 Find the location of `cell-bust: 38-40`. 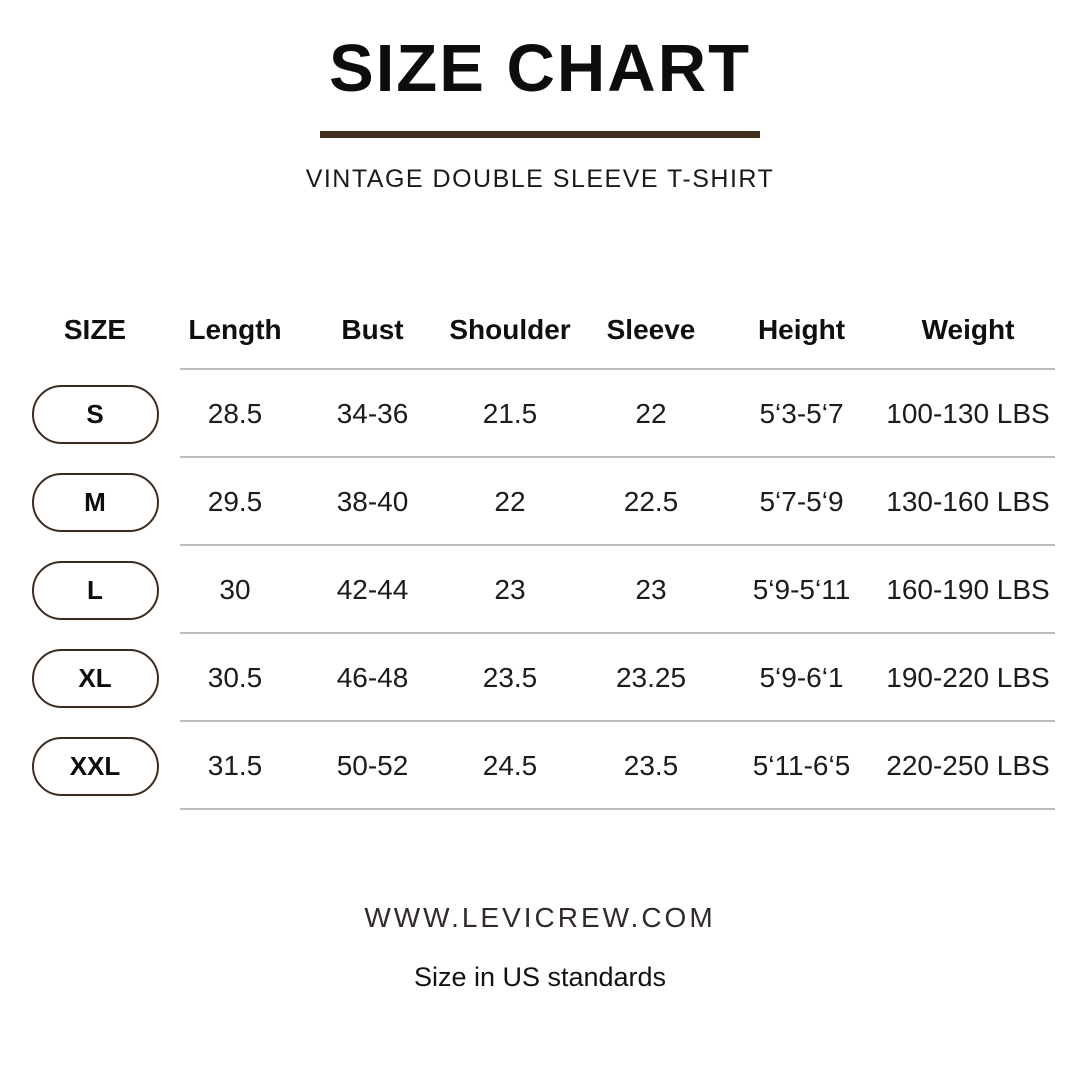

cell-bust: 38-40 is located at coordinates (372, 502).